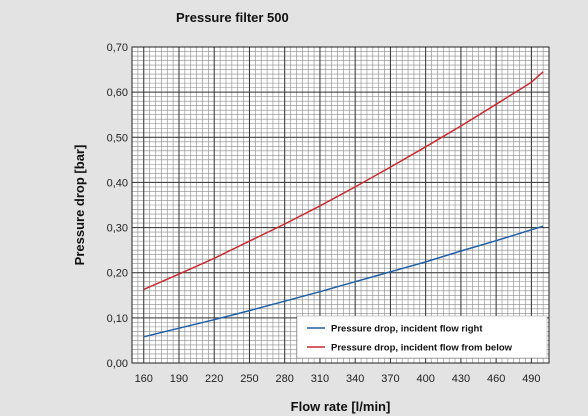  Describe the element at coordinates (117, 319) in the screenshot. I see `y-tick-label: 0,10` at that location.